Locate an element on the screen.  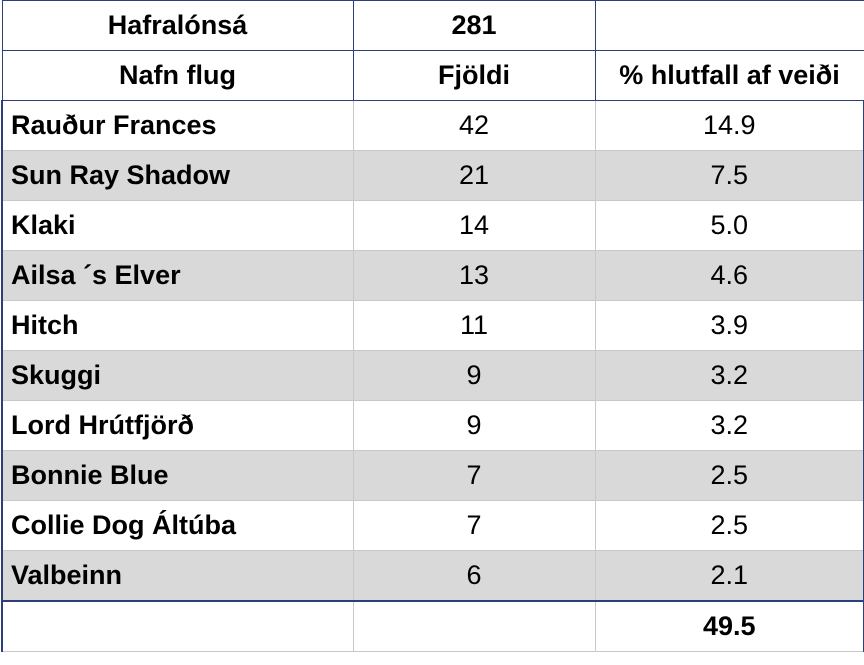
data-row: Collie Dog Áltúba 7 2.5 is located at coordinates (432, 525).